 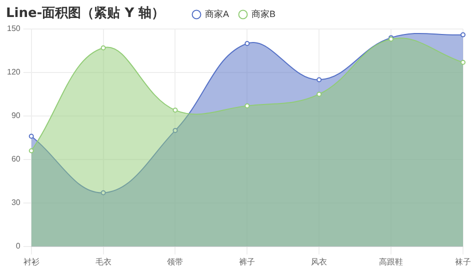 I want to click on x-tick-label: 袜子, so click(x=463, y=261).